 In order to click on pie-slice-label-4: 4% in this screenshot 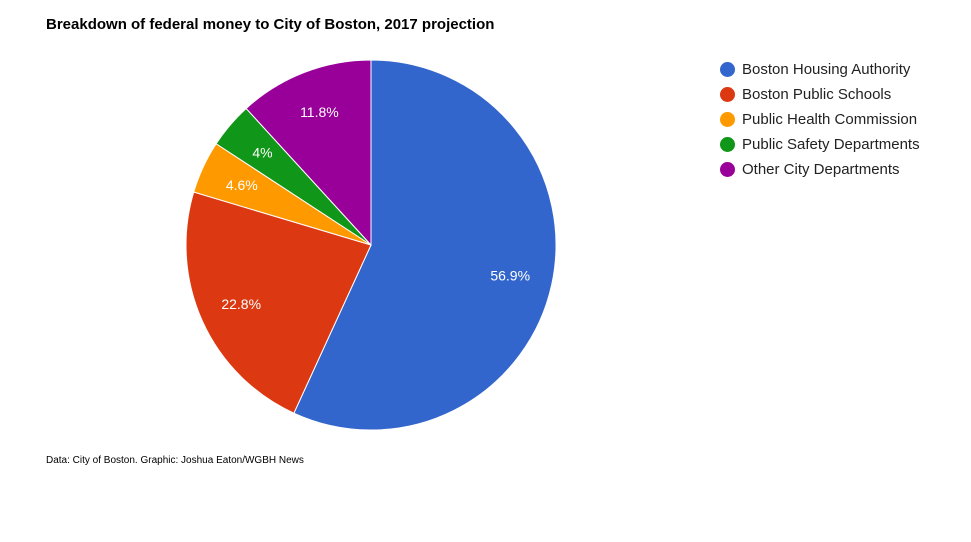, I will do `click(262, 153)`.